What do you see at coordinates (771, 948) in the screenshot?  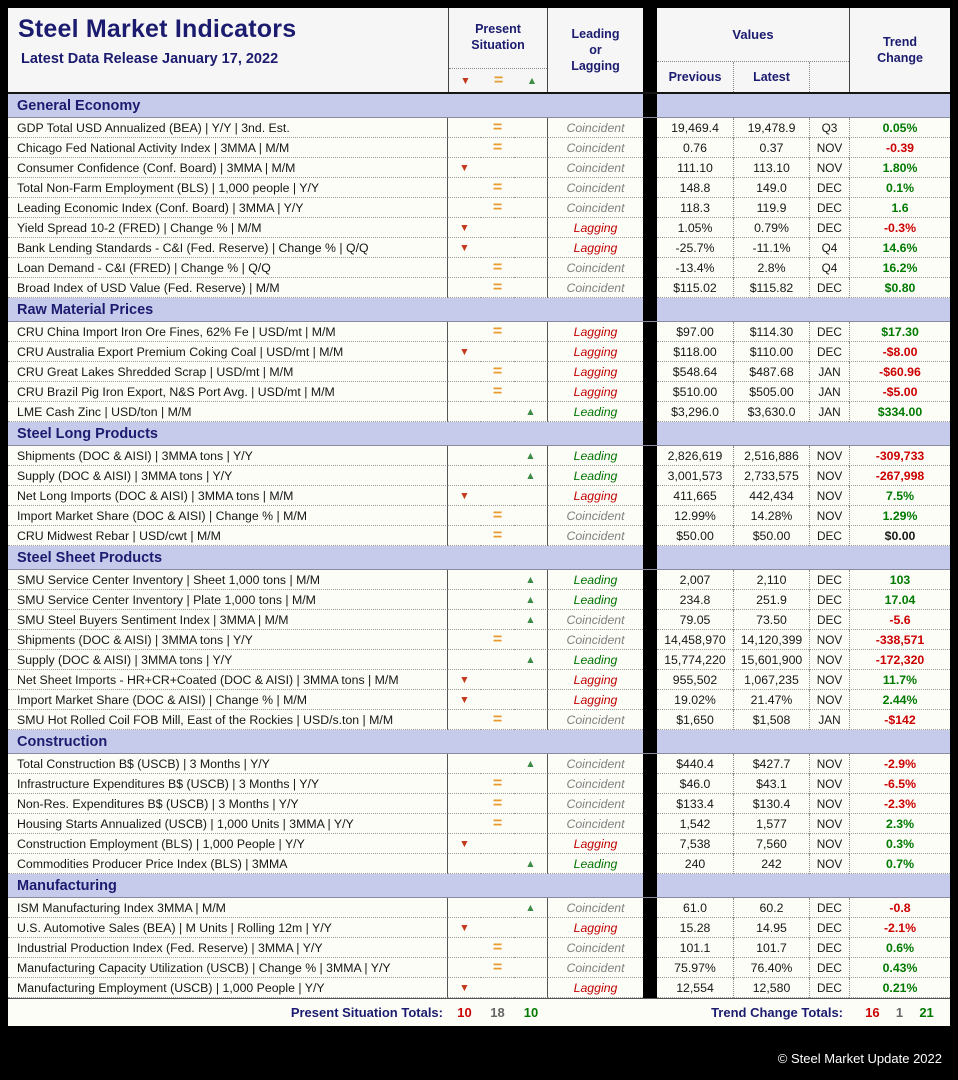 I see `latest-value: 101.7` at bounding box center [771, 948].